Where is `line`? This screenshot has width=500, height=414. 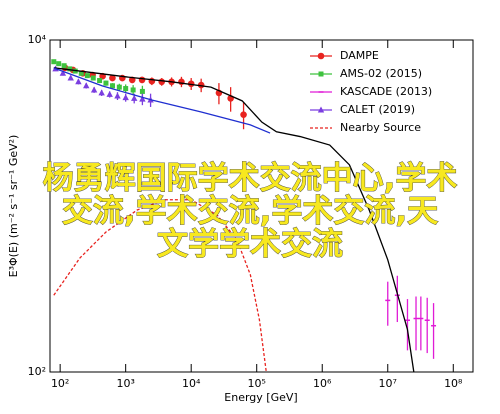 line is located at coordinates (162, 100).